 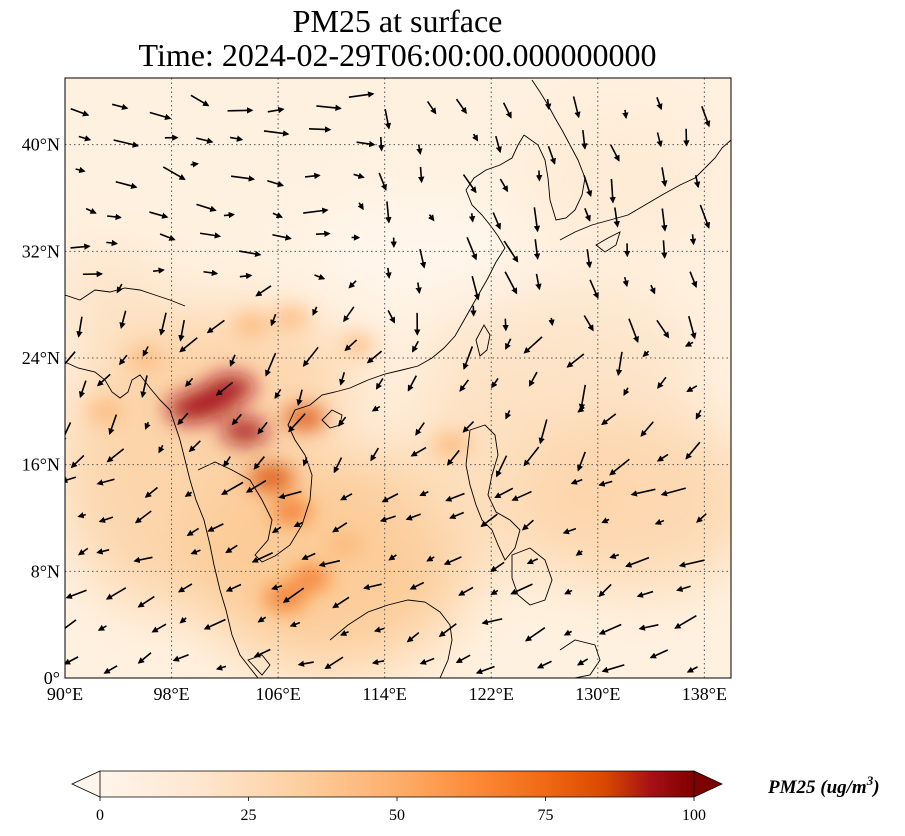 What do you see at coordinates (41, 358) in the screenshot?
I see `lat-tick-label: 24°N` at bounding box center [41, 358].